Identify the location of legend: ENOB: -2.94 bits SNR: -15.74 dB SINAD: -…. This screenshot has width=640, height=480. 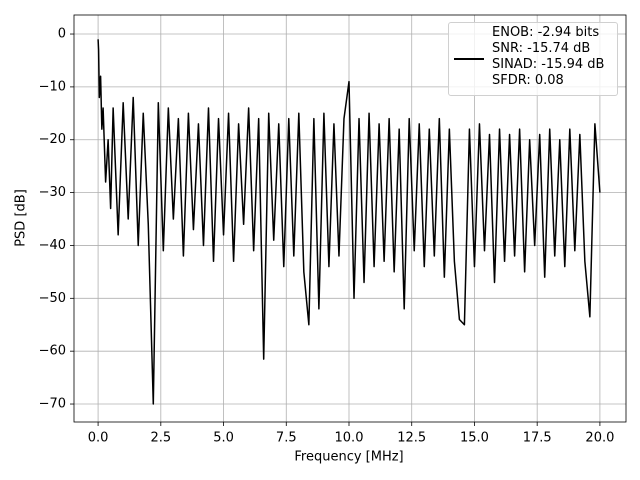
(533, 59).